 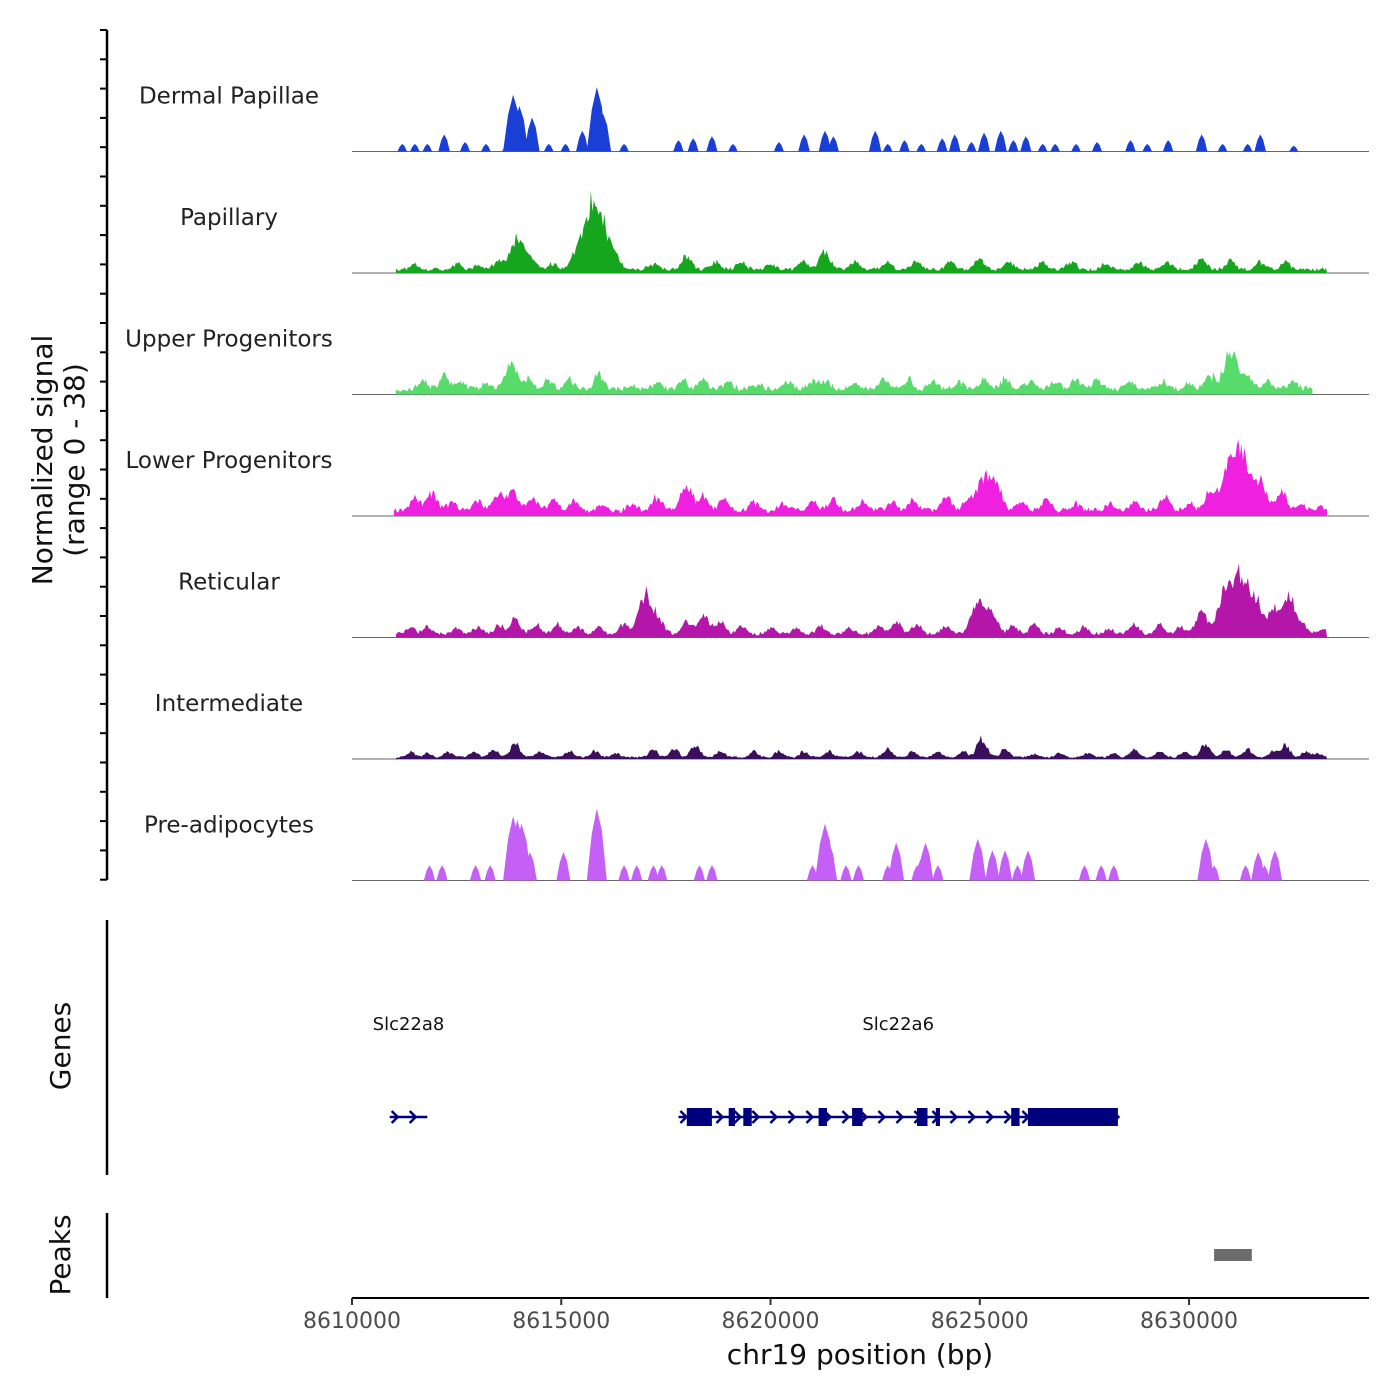 I want to click on x-tick-label: 8625000, so click(x=980, y=1321).